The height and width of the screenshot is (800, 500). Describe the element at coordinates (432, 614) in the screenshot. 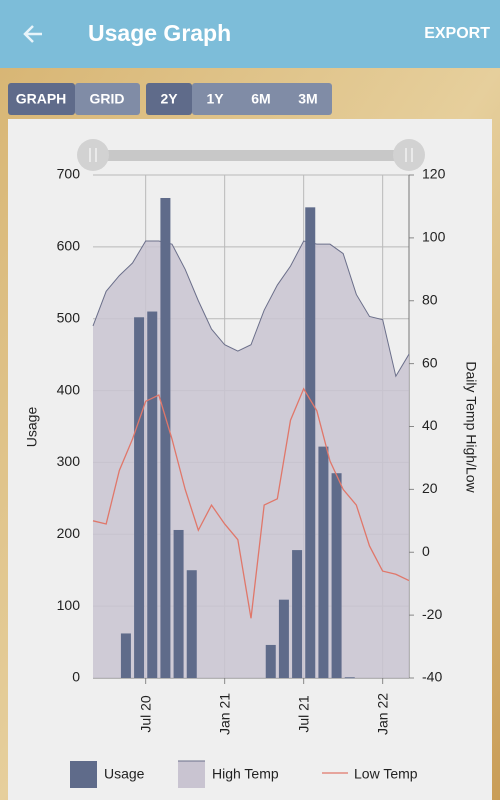

I see `y2-tick-label: -20` at that location.